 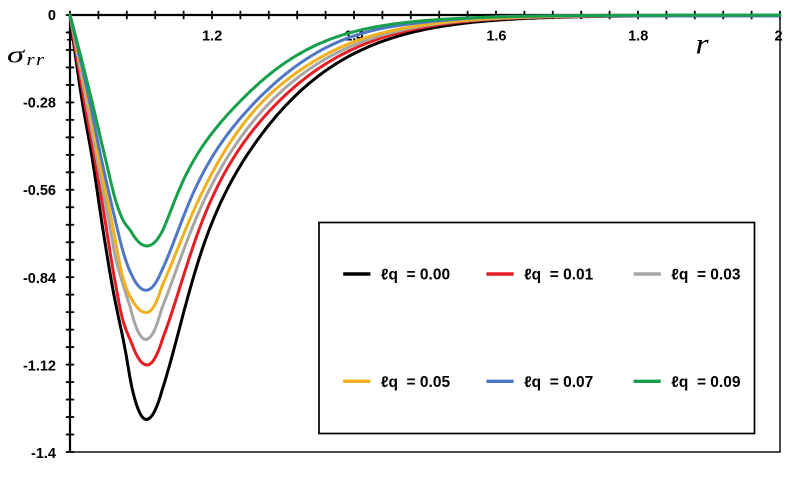 What do you see at coordinates (558, 382) in the screenshot?
I see `svg-text: ℓq = 0.07` at bounding box center [558, 382].